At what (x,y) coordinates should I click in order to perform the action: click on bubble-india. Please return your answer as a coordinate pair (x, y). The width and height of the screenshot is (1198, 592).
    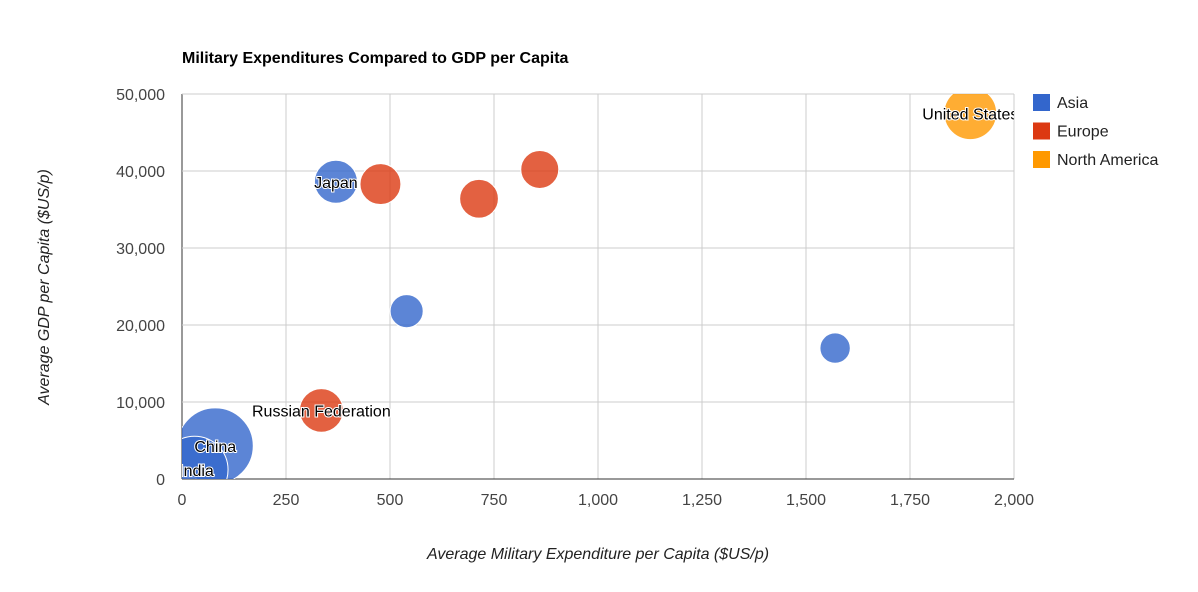
    Looking at the image, I should click on (195, 469).